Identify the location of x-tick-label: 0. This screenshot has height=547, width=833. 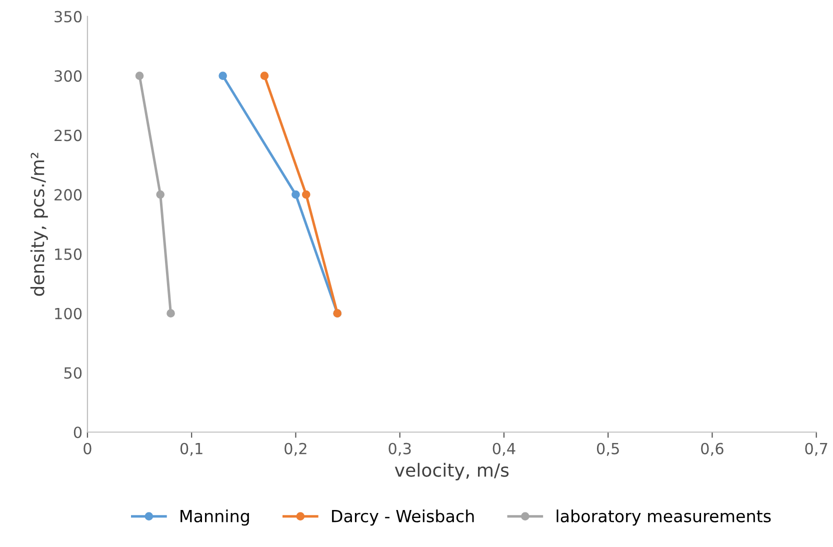
(88, 448).